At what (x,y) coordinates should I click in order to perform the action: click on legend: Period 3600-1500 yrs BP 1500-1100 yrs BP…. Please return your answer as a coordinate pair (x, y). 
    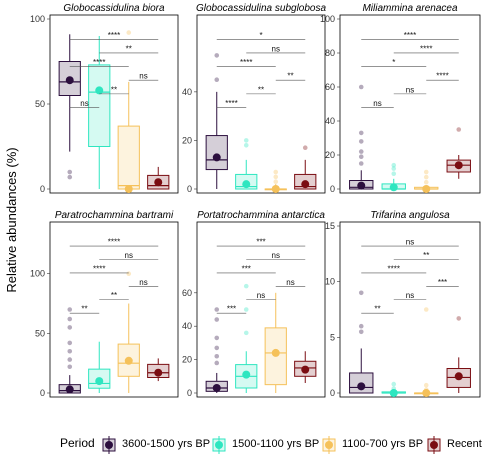
    Looking at the image, I should click on (250, 444).